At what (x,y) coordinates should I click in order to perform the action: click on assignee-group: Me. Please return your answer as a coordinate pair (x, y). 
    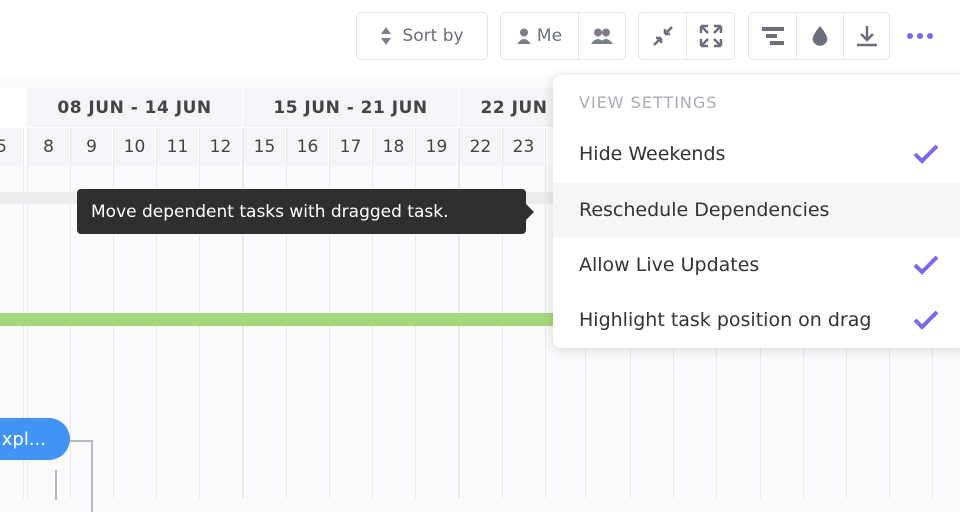
    Looking at the image, I should click on (563, 36).